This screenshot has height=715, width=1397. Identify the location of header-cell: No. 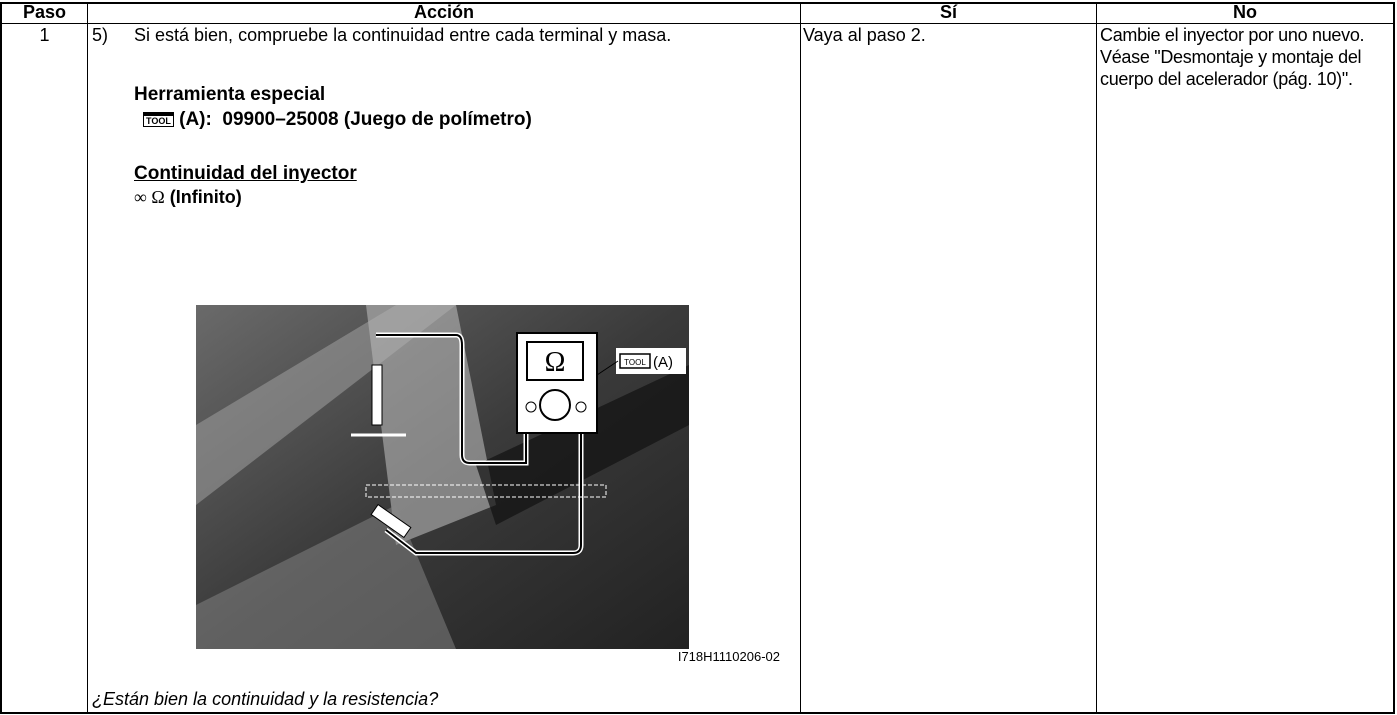
(1245, 12).